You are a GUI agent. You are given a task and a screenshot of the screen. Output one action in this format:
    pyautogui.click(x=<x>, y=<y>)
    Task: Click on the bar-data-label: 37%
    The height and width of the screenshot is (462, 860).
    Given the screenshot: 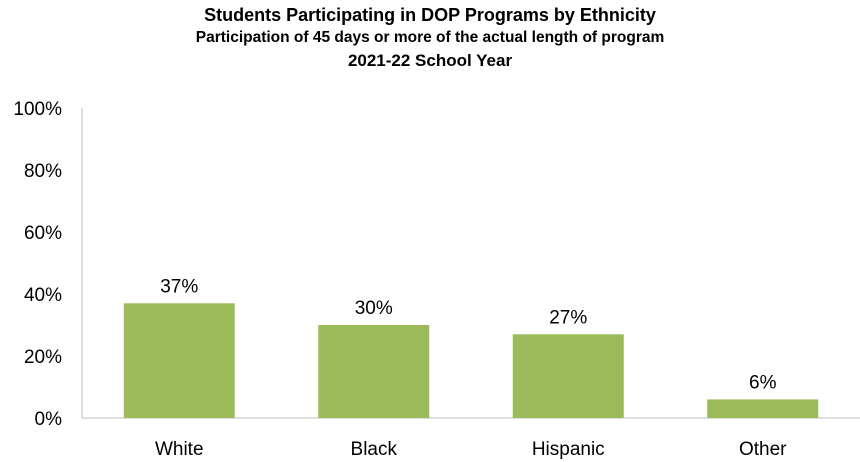 What is the action you would take?
    pyautogui.click(x=179, y=286)
    